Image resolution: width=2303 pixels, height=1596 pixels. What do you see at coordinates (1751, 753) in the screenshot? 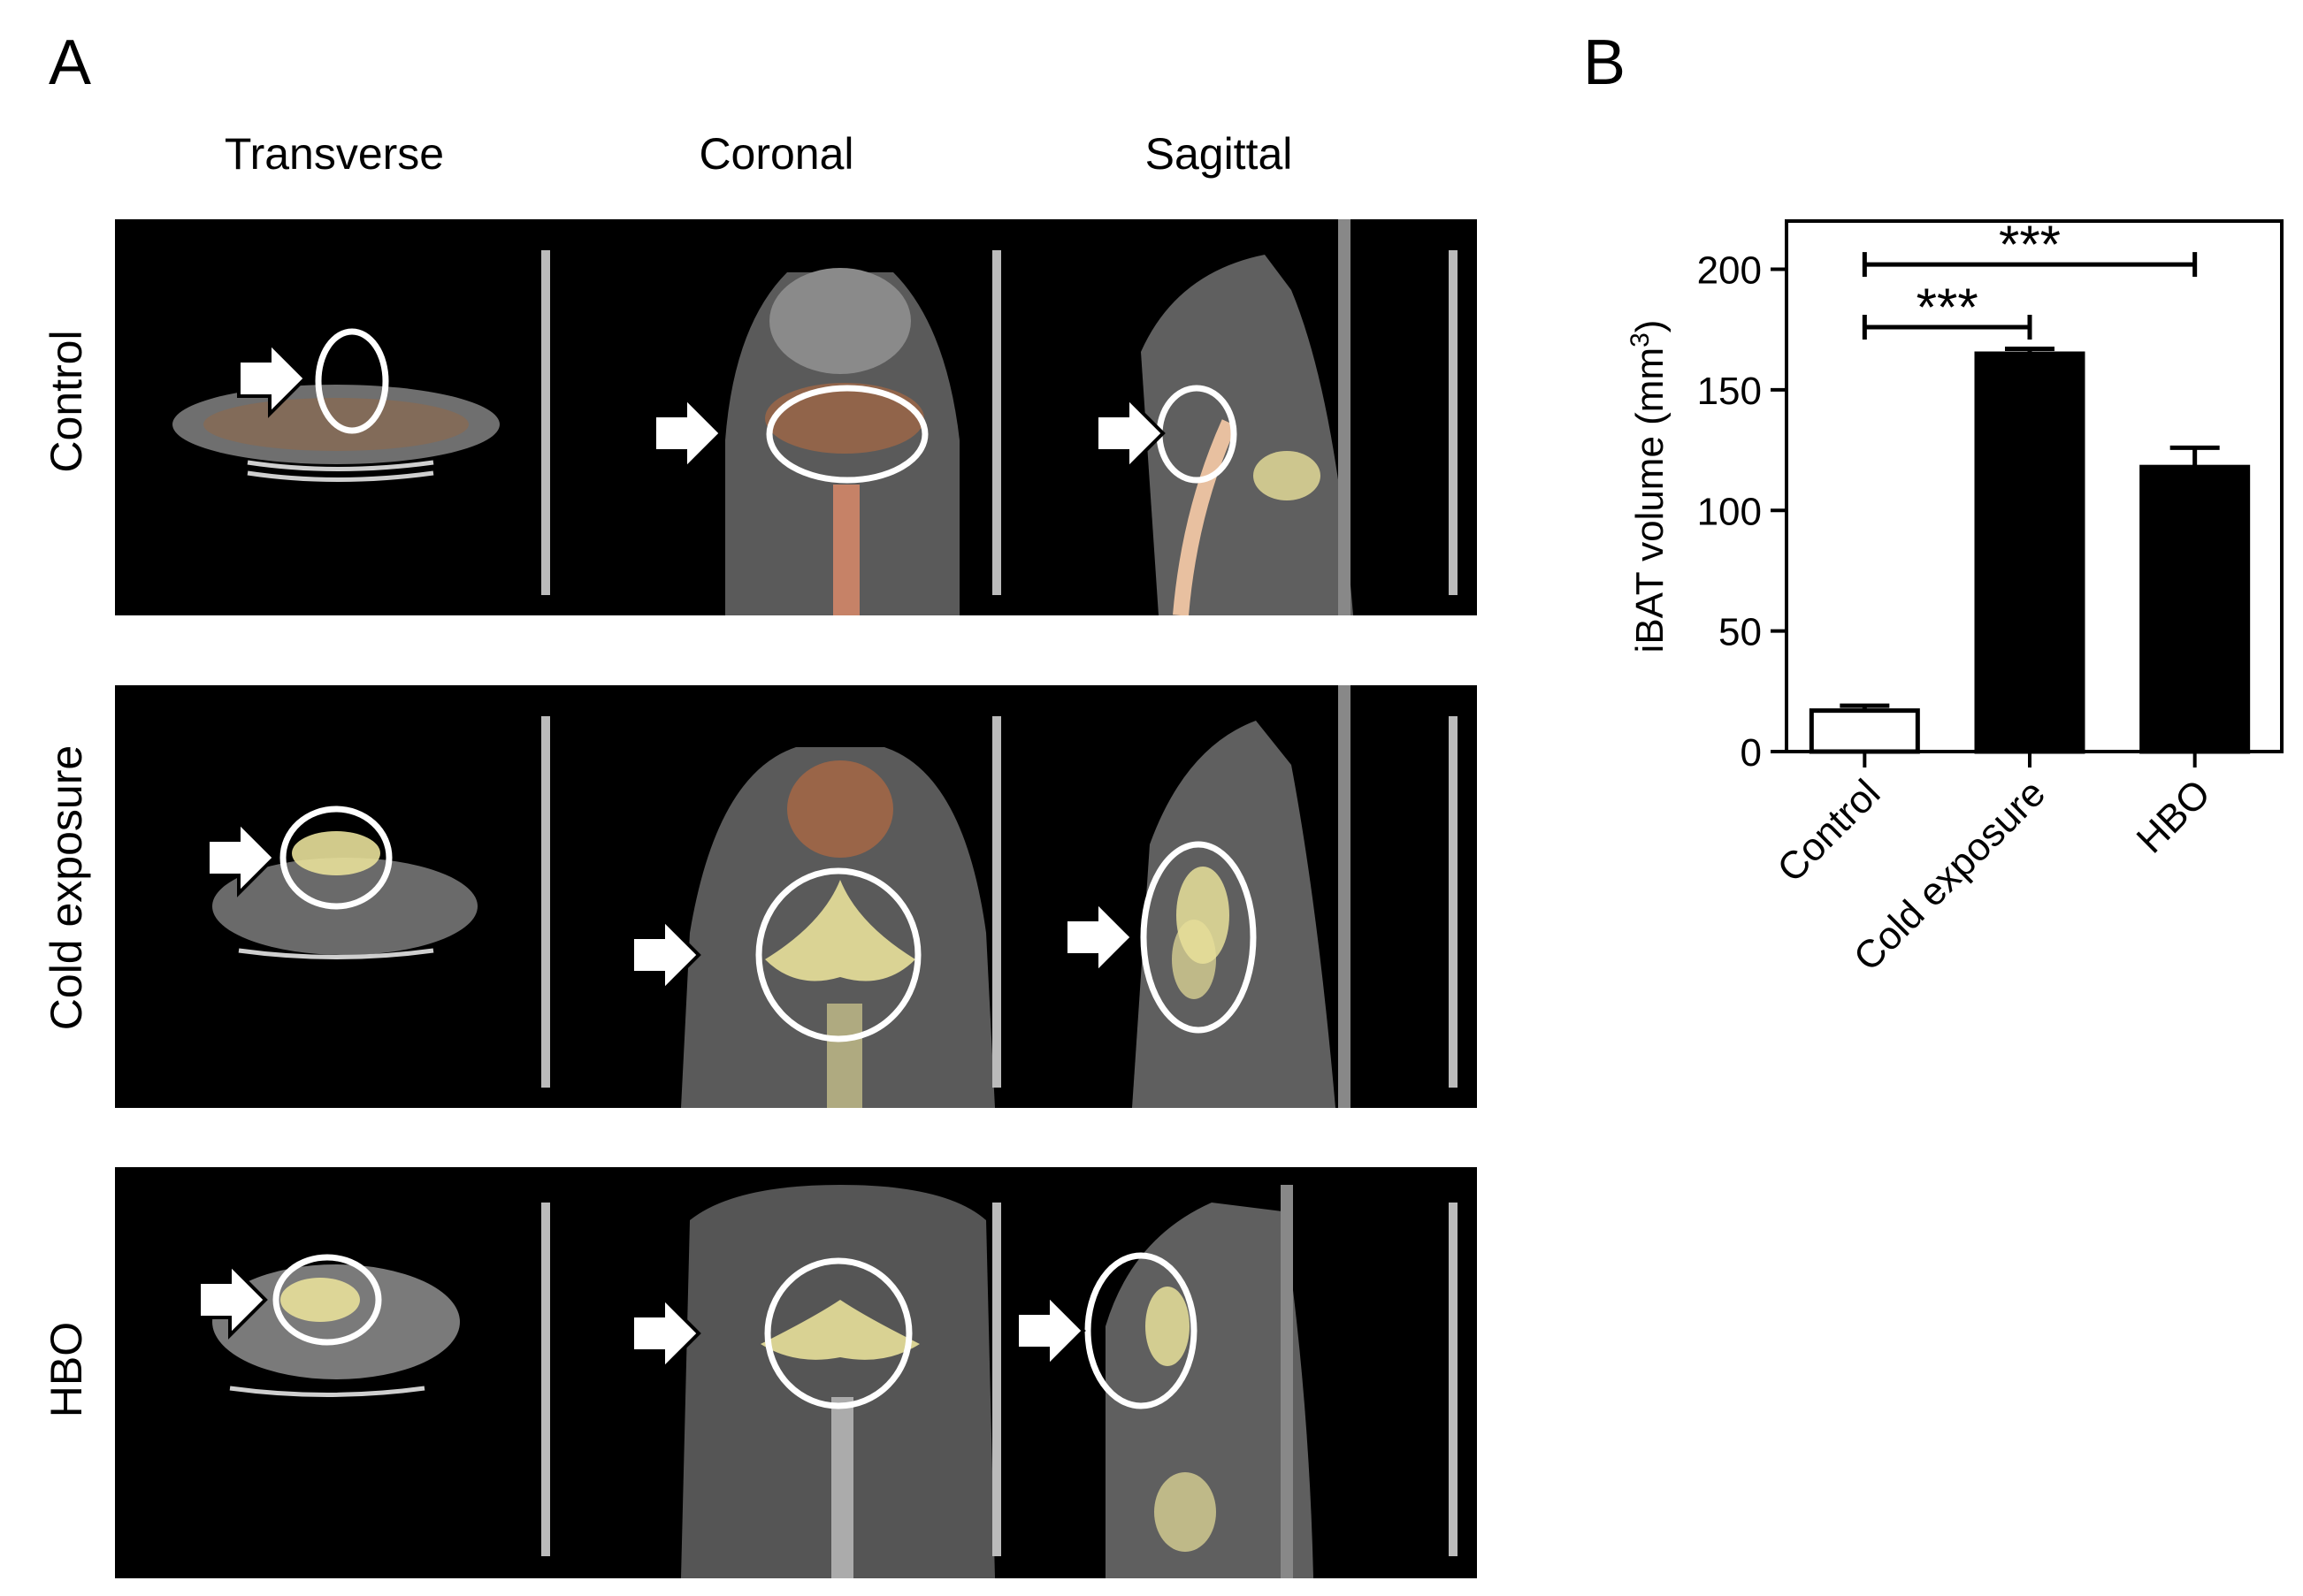
I see `y-tick-label: 0` at bounding box center [1751, 753].